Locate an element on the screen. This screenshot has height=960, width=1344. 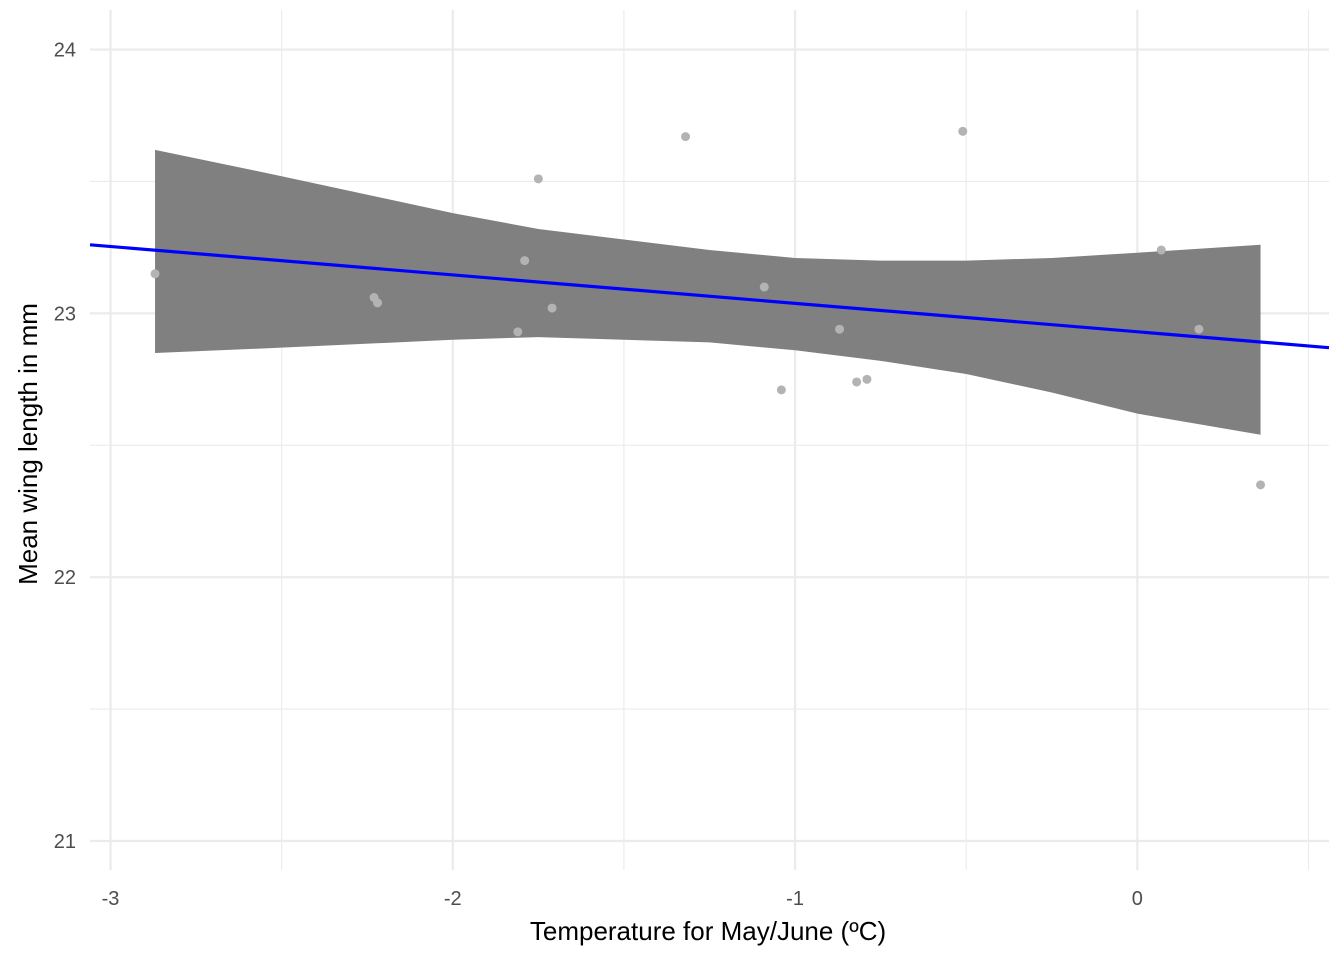
regression-line is located at coordinates (709, 296).